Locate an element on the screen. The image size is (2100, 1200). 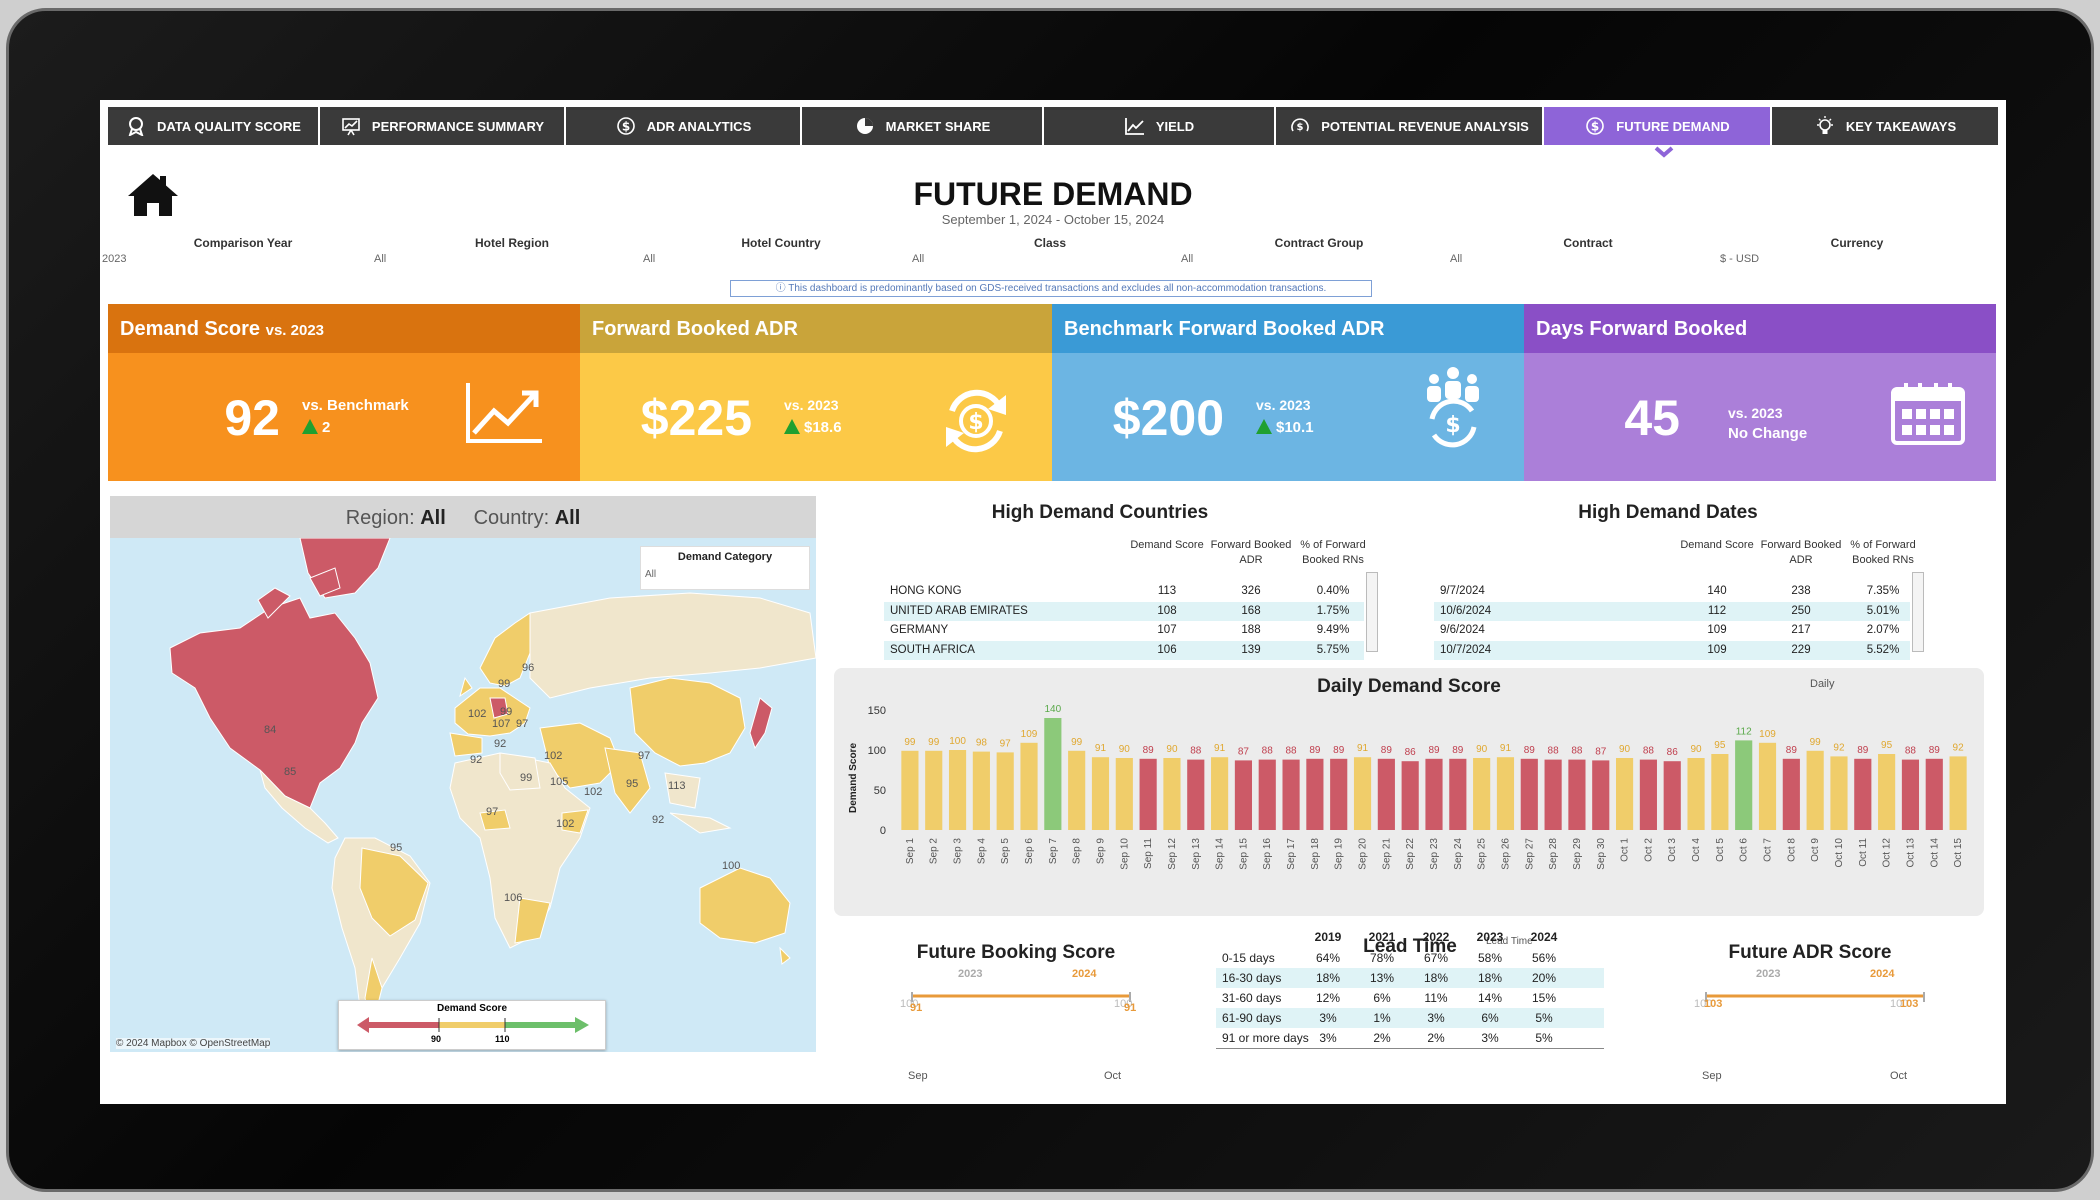
lead-time-row: 61-90 days 3% 1% 3% 6% 5% is located at coordinates (1410, 1018).